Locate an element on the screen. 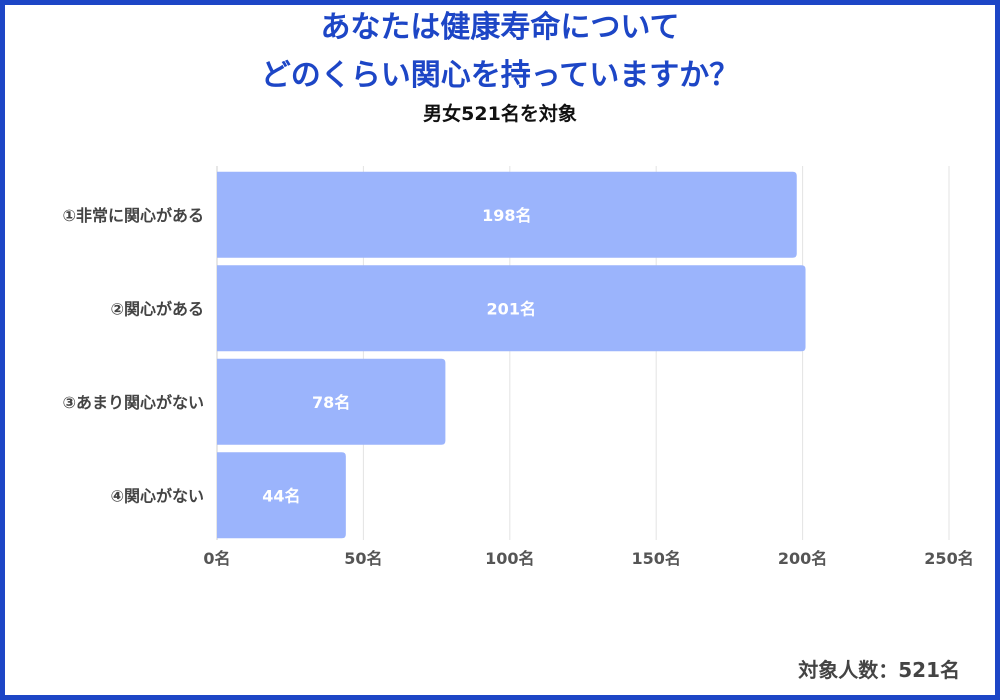  x-tick-label-4: 200名 is located at coordinates (802, 558).